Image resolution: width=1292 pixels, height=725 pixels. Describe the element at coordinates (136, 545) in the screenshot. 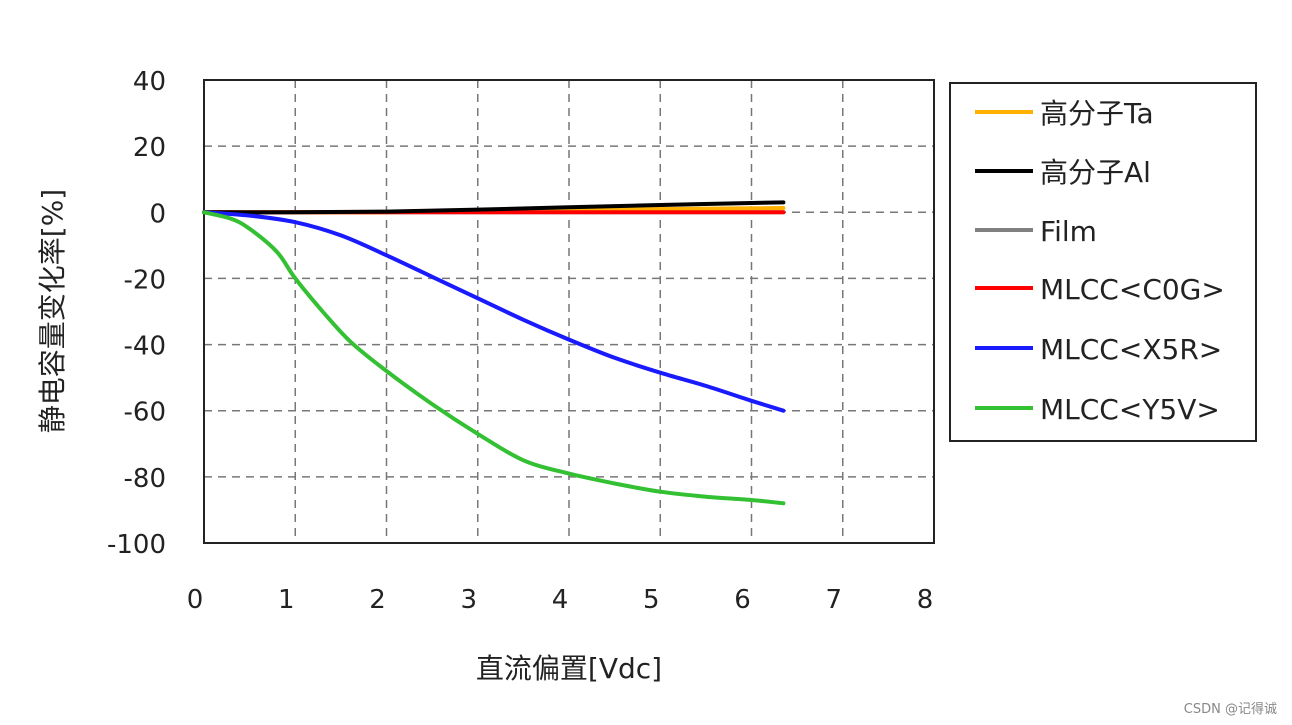

I see `y-tick-label: -100` at that location.